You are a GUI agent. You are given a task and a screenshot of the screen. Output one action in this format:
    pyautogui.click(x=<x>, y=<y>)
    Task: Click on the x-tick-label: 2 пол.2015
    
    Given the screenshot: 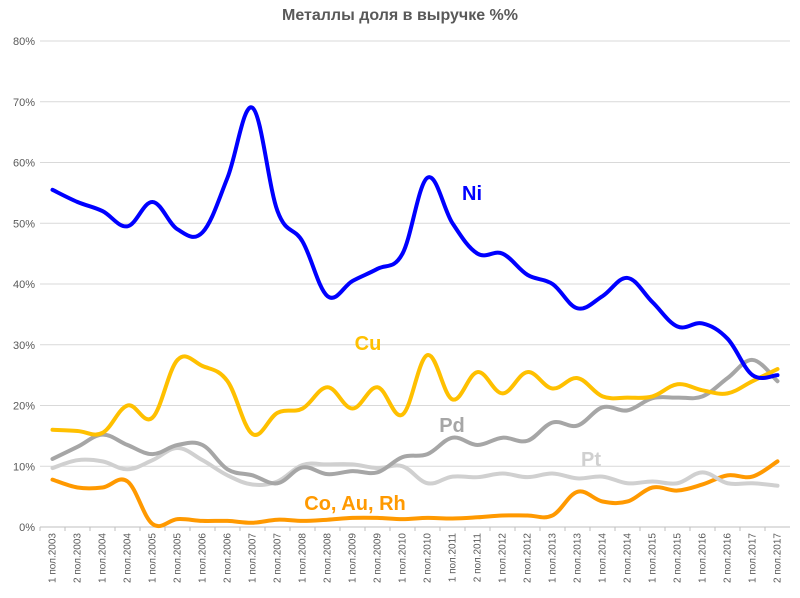 What is the action you would take?
    pyautogui.click(x=678, y=558)
    